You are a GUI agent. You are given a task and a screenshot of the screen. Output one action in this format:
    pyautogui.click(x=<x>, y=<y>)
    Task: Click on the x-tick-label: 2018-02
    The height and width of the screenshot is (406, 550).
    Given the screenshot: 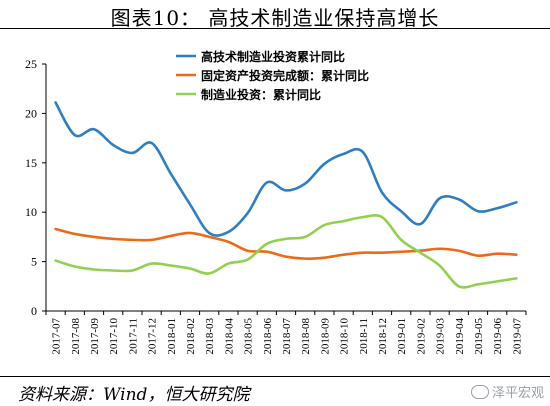 What is the action you would take?
    pyautogui.click(x=191, y=336)
    